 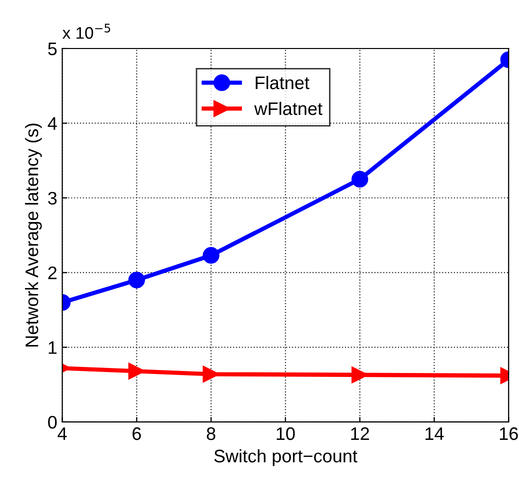 What do you see at coordinates (52, 273) in the screenshot?
I see `y-tick-label: 2` at bounding box center [52, 273].